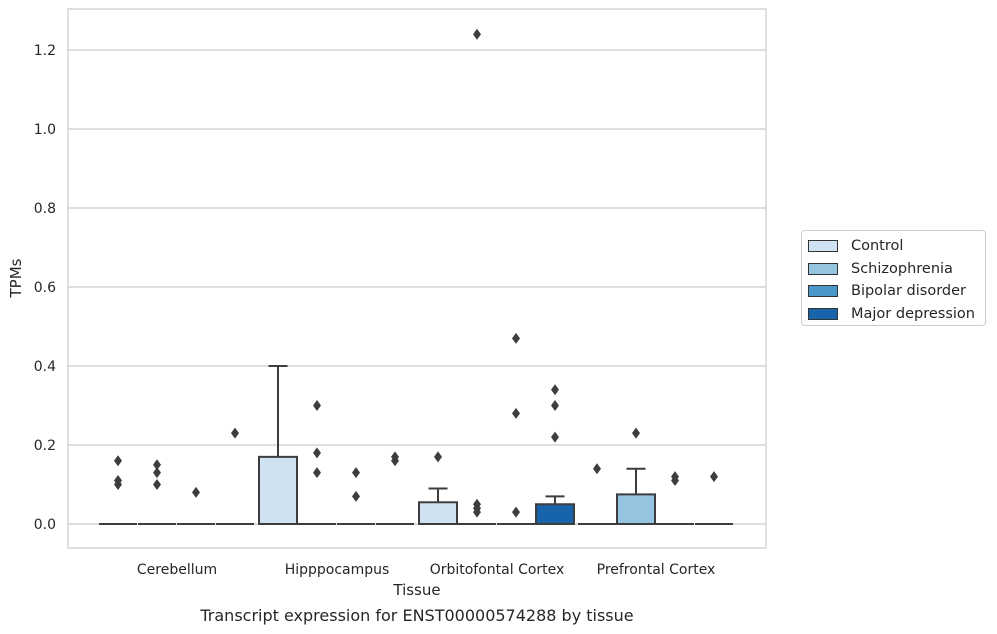 This screenshot has height=634, width=997. What do you see at coordinates (416, 590) in the screenshot?
I see `x-axis-label: Tissue` at bounding box center [416, 590].